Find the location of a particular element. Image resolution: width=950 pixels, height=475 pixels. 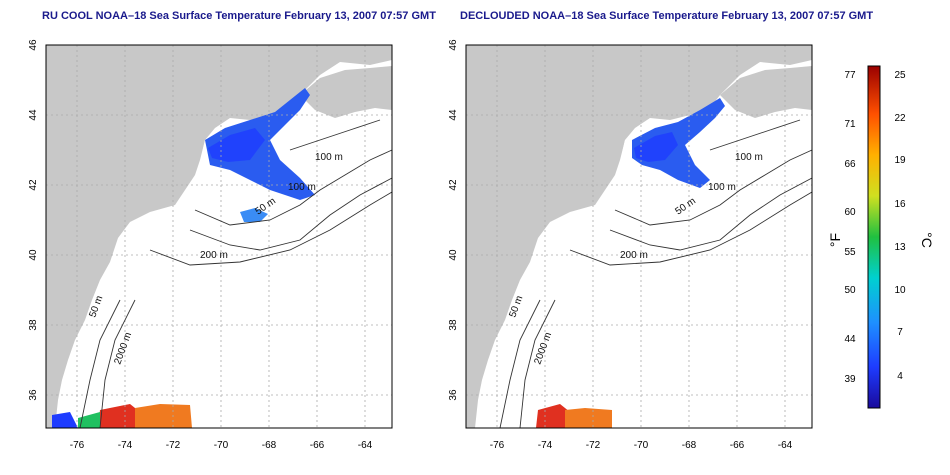

c-tick: 10 is located at coordinates (900, 290).